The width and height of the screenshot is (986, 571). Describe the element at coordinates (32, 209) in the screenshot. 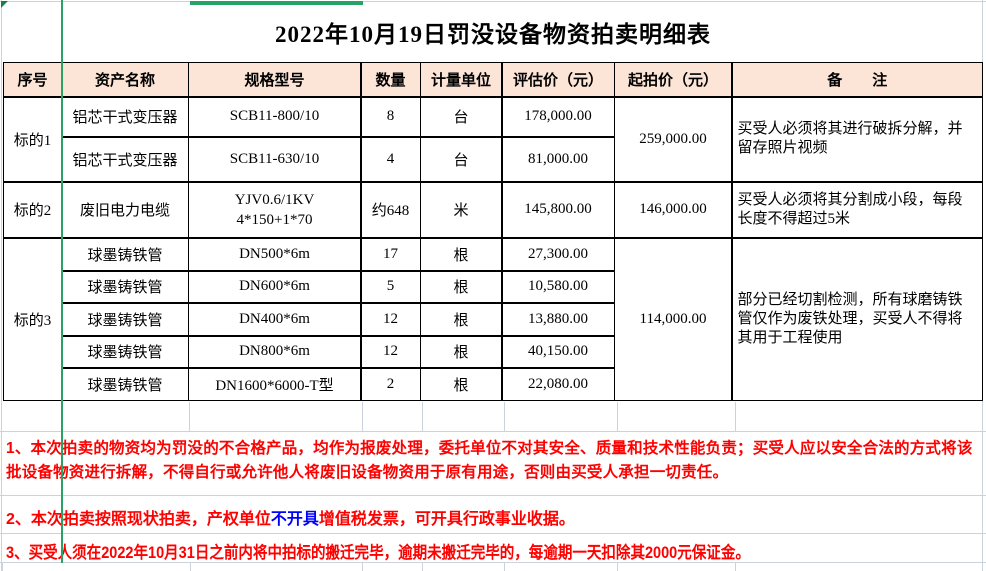

I see `cell-lot2-id: 标的2` at that location.